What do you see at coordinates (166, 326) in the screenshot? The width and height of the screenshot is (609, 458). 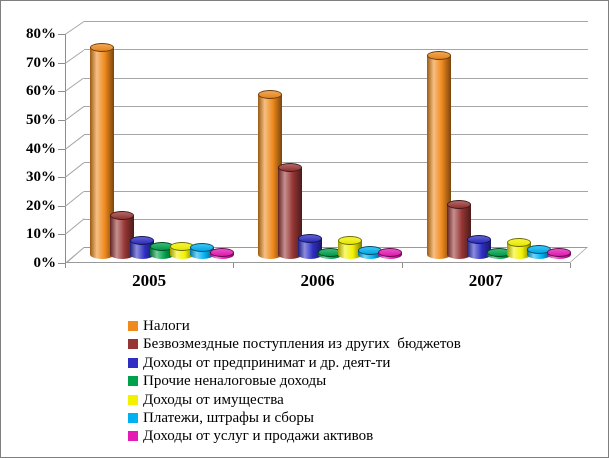 I see `legend-label: Налоги` at bounding box center [166, 326].